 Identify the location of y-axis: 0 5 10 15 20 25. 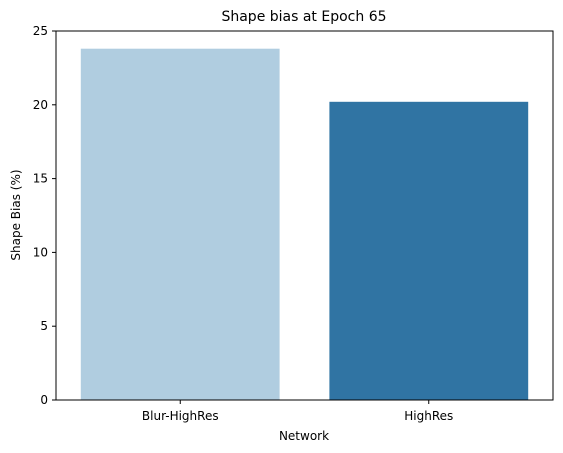
(44, 215).